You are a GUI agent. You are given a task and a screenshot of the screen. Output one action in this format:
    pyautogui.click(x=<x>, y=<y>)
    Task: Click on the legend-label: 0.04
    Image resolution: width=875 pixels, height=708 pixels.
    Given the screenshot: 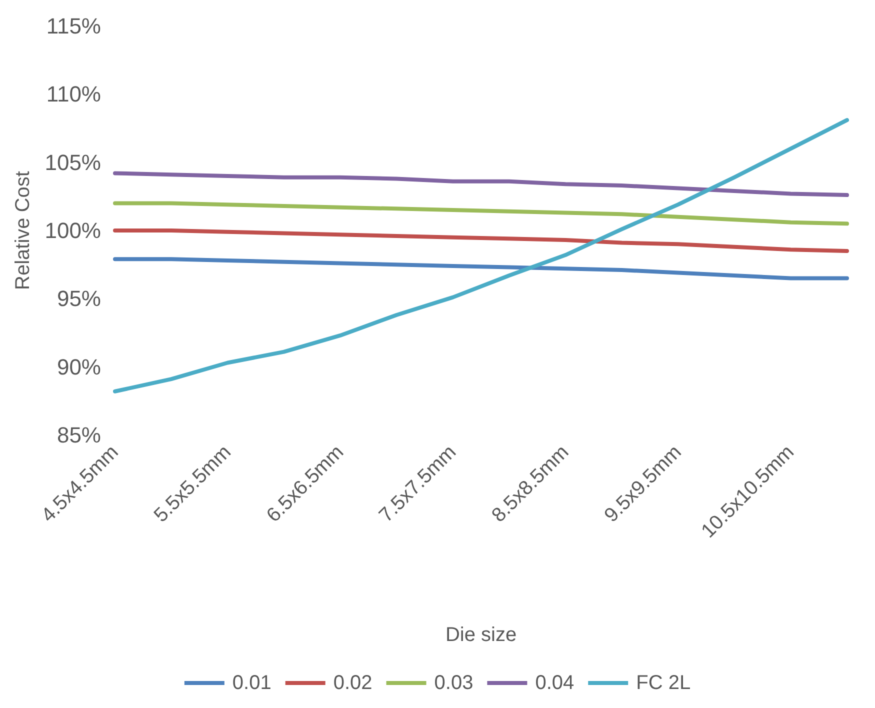 What is the action you would take?
    pyautogui.click(x=554, y=683)
    